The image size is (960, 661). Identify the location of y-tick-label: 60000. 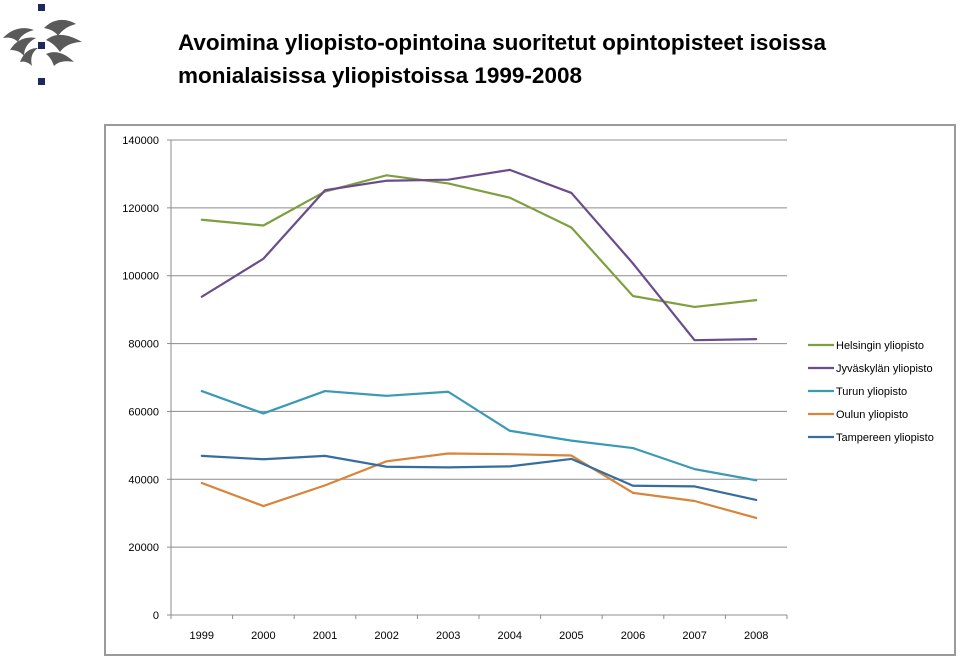
(143, 412).